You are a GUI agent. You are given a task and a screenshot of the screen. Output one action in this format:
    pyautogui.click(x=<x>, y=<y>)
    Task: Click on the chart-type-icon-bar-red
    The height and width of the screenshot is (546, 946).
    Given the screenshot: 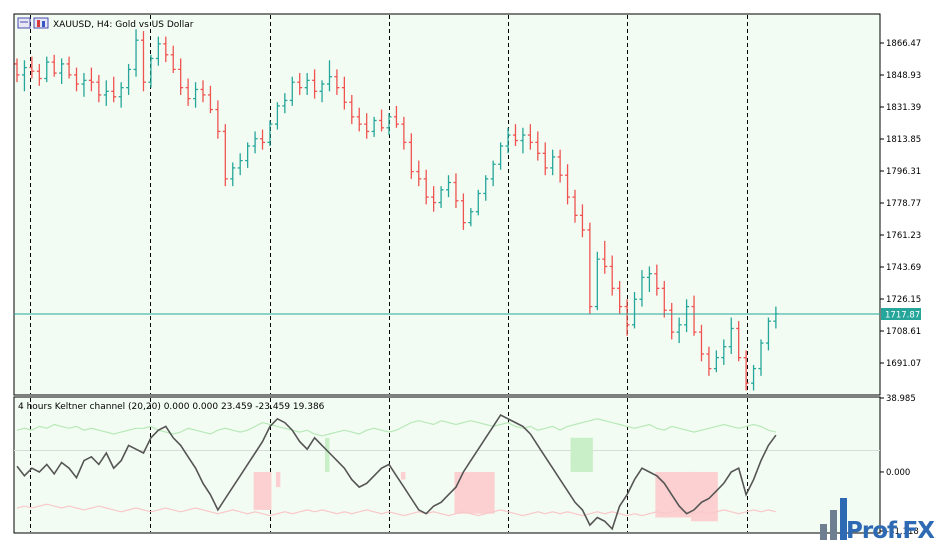 What is the action you would take?
    pyautogui.click(x=38, y=23)
    